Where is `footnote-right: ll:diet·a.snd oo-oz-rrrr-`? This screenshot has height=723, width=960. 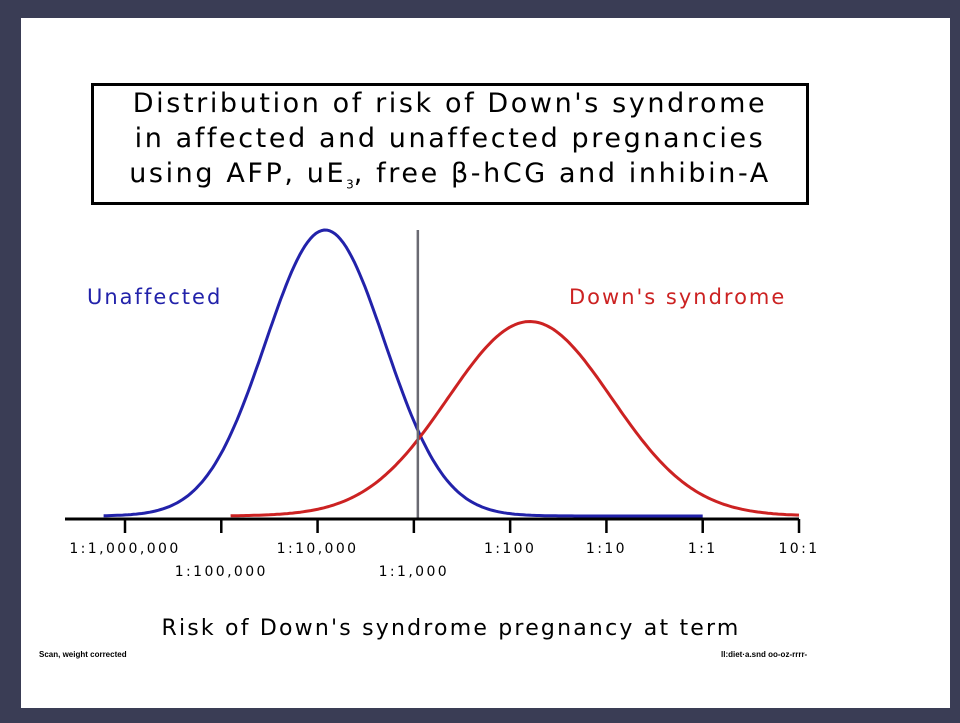 footnote-right: ll:diet·a.snd oo-oz-rrrr- is located at coordinates (764, 654).